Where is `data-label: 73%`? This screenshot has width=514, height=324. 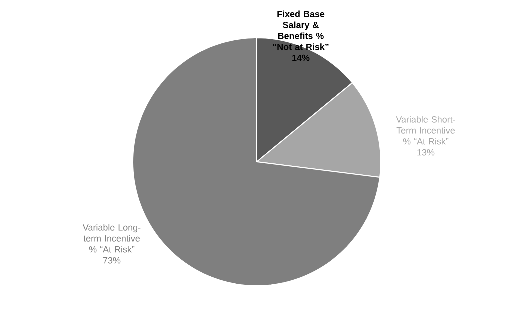
data-label: 73% is located at coordinates (112, 260).